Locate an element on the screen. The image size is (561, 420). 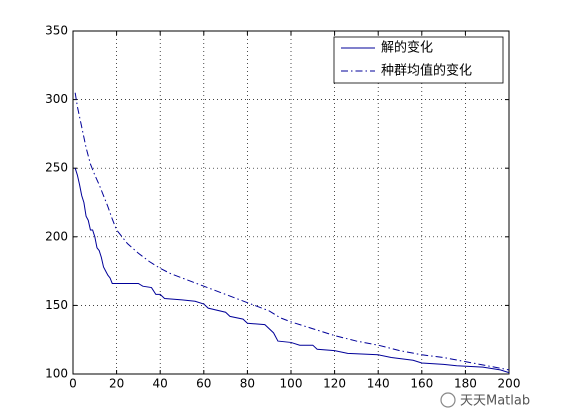
legend-label: 解的变化 is located at coordinates (407, 48).